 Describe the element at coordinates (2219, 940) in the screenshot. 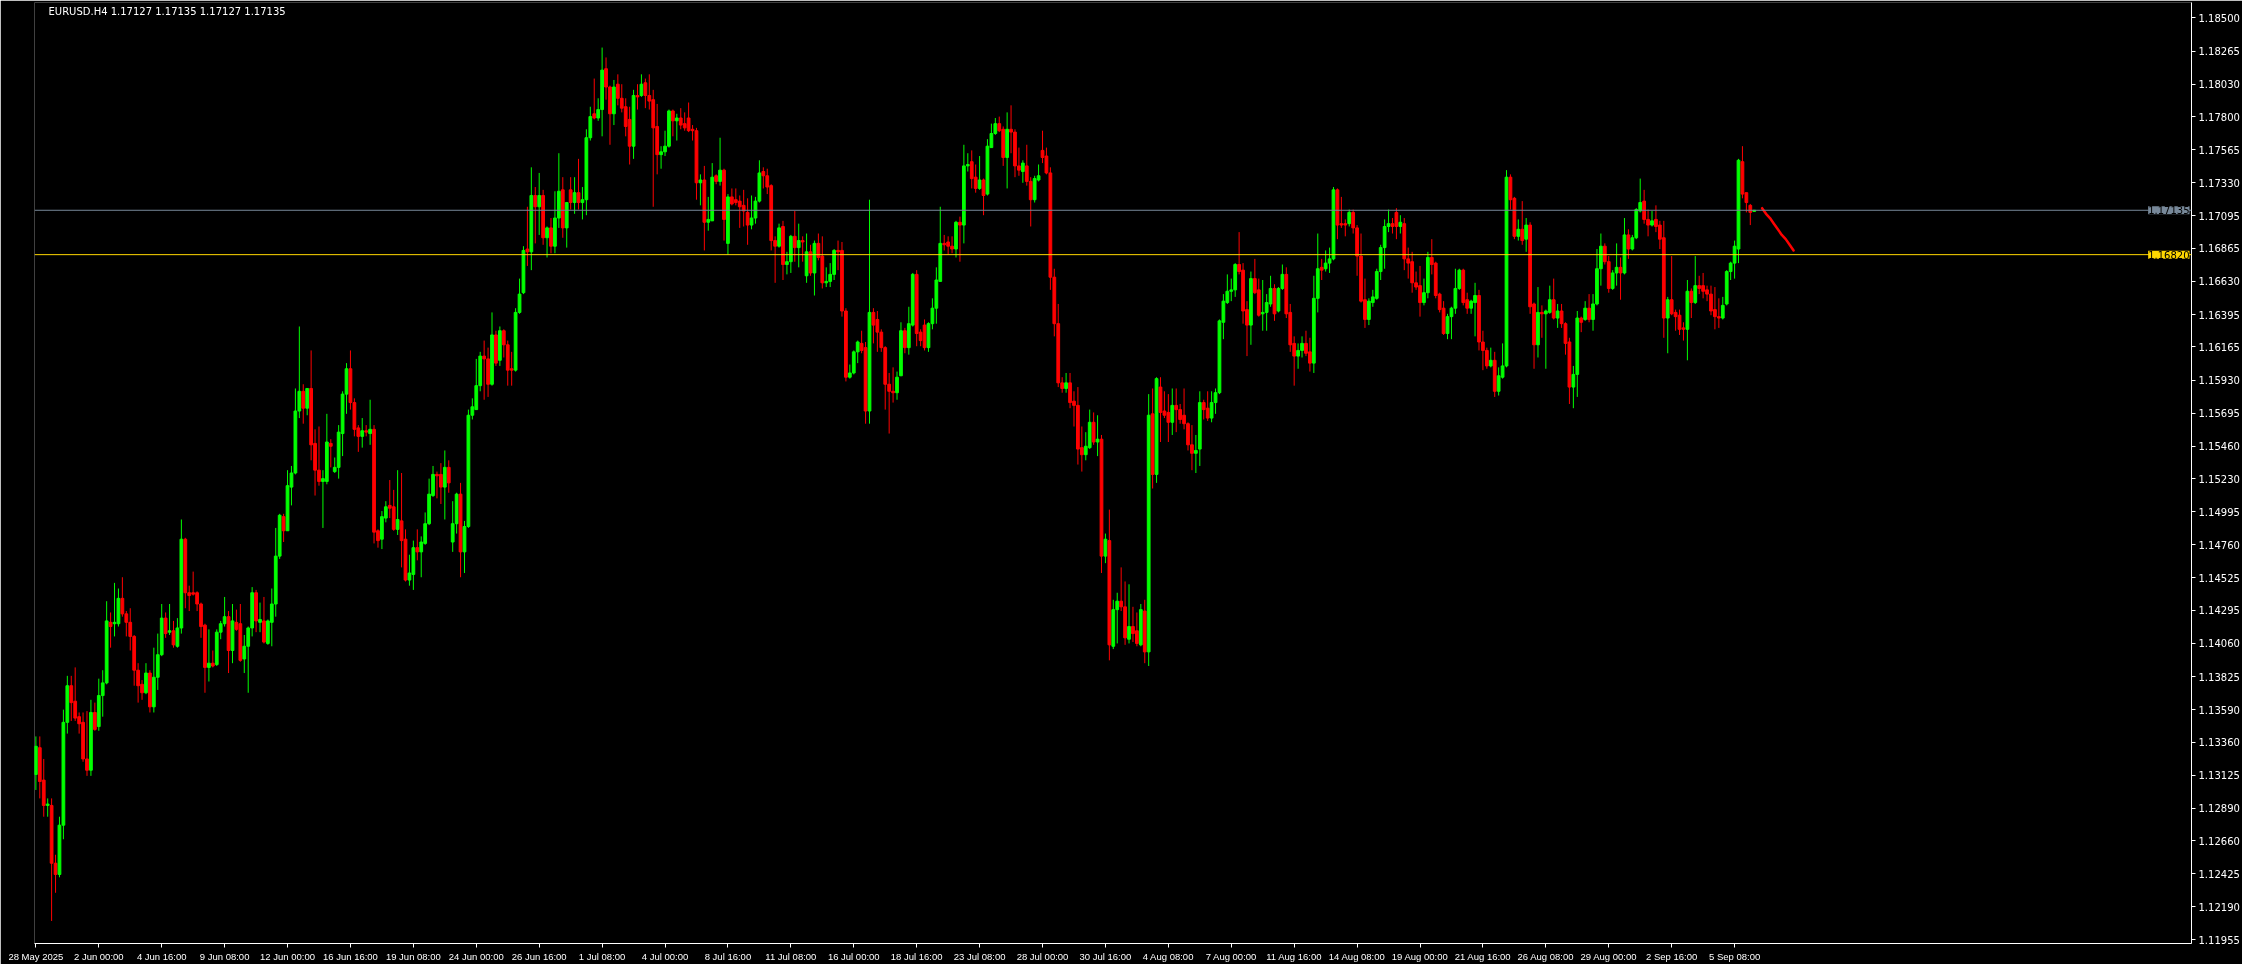

I see `y-tick-label: 1.11955` at that location.